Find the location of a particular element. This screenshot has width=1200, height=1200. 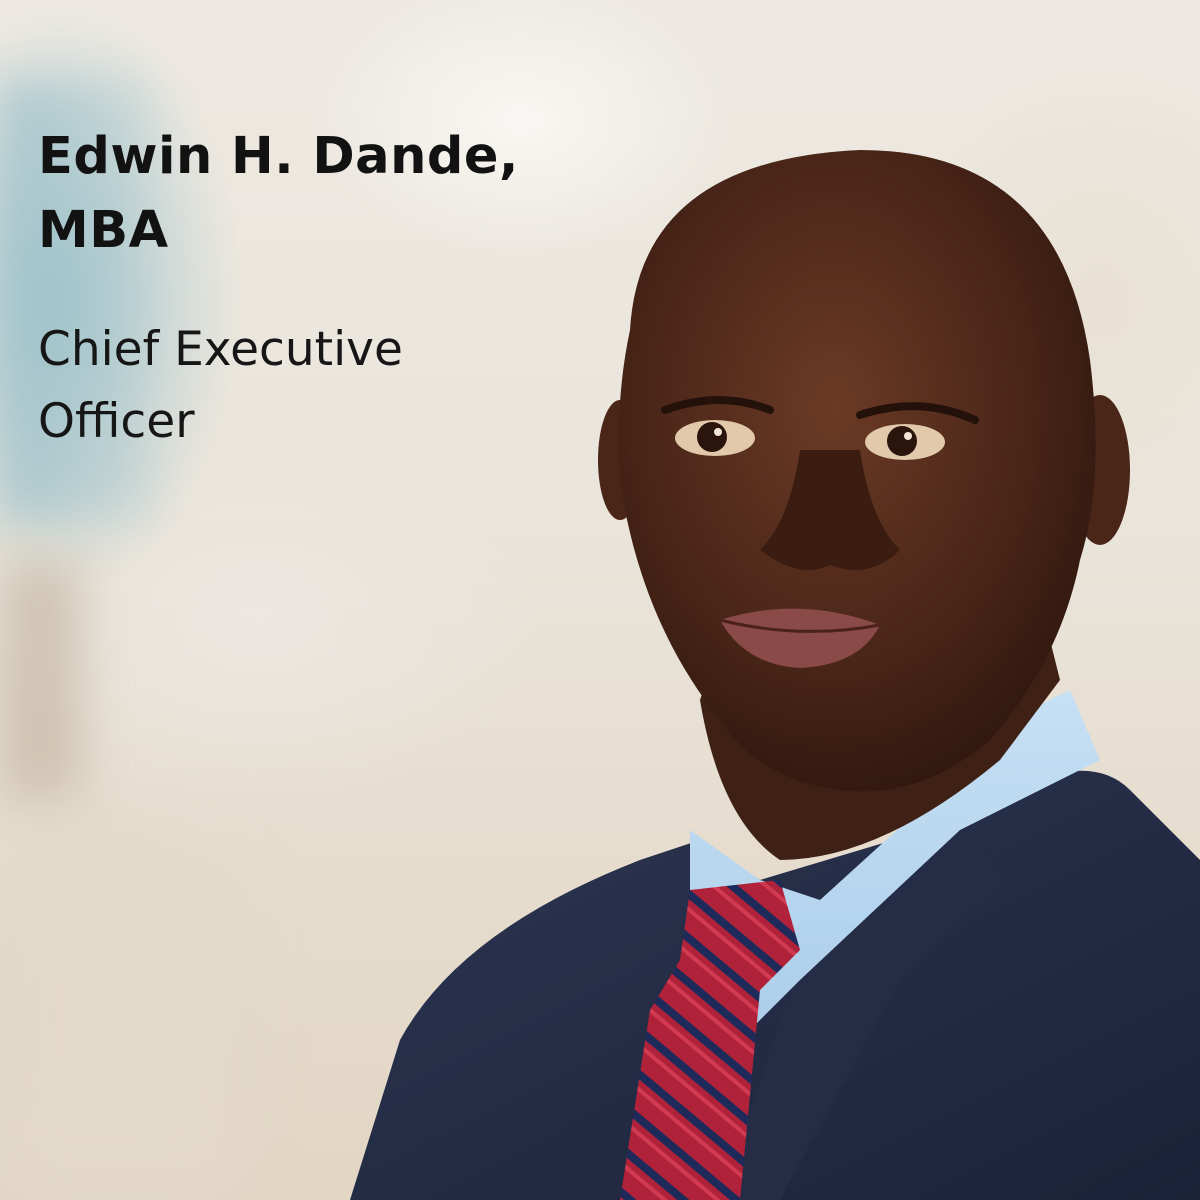

background-furniture-blur is located at coordinates (40, 680).